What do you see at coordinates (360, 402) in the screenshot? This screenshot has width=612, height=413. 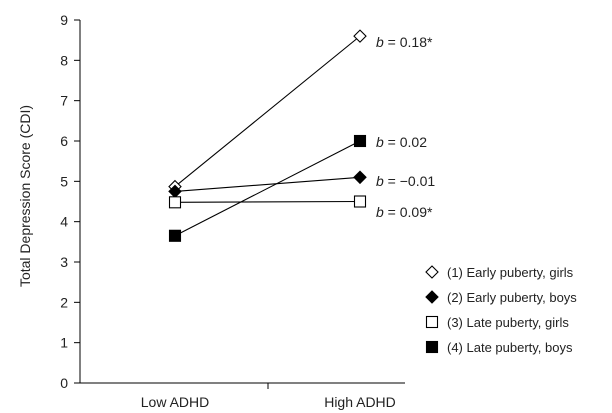 I see `x-tick-label: High ADHD` at bounding box center [360, 402].